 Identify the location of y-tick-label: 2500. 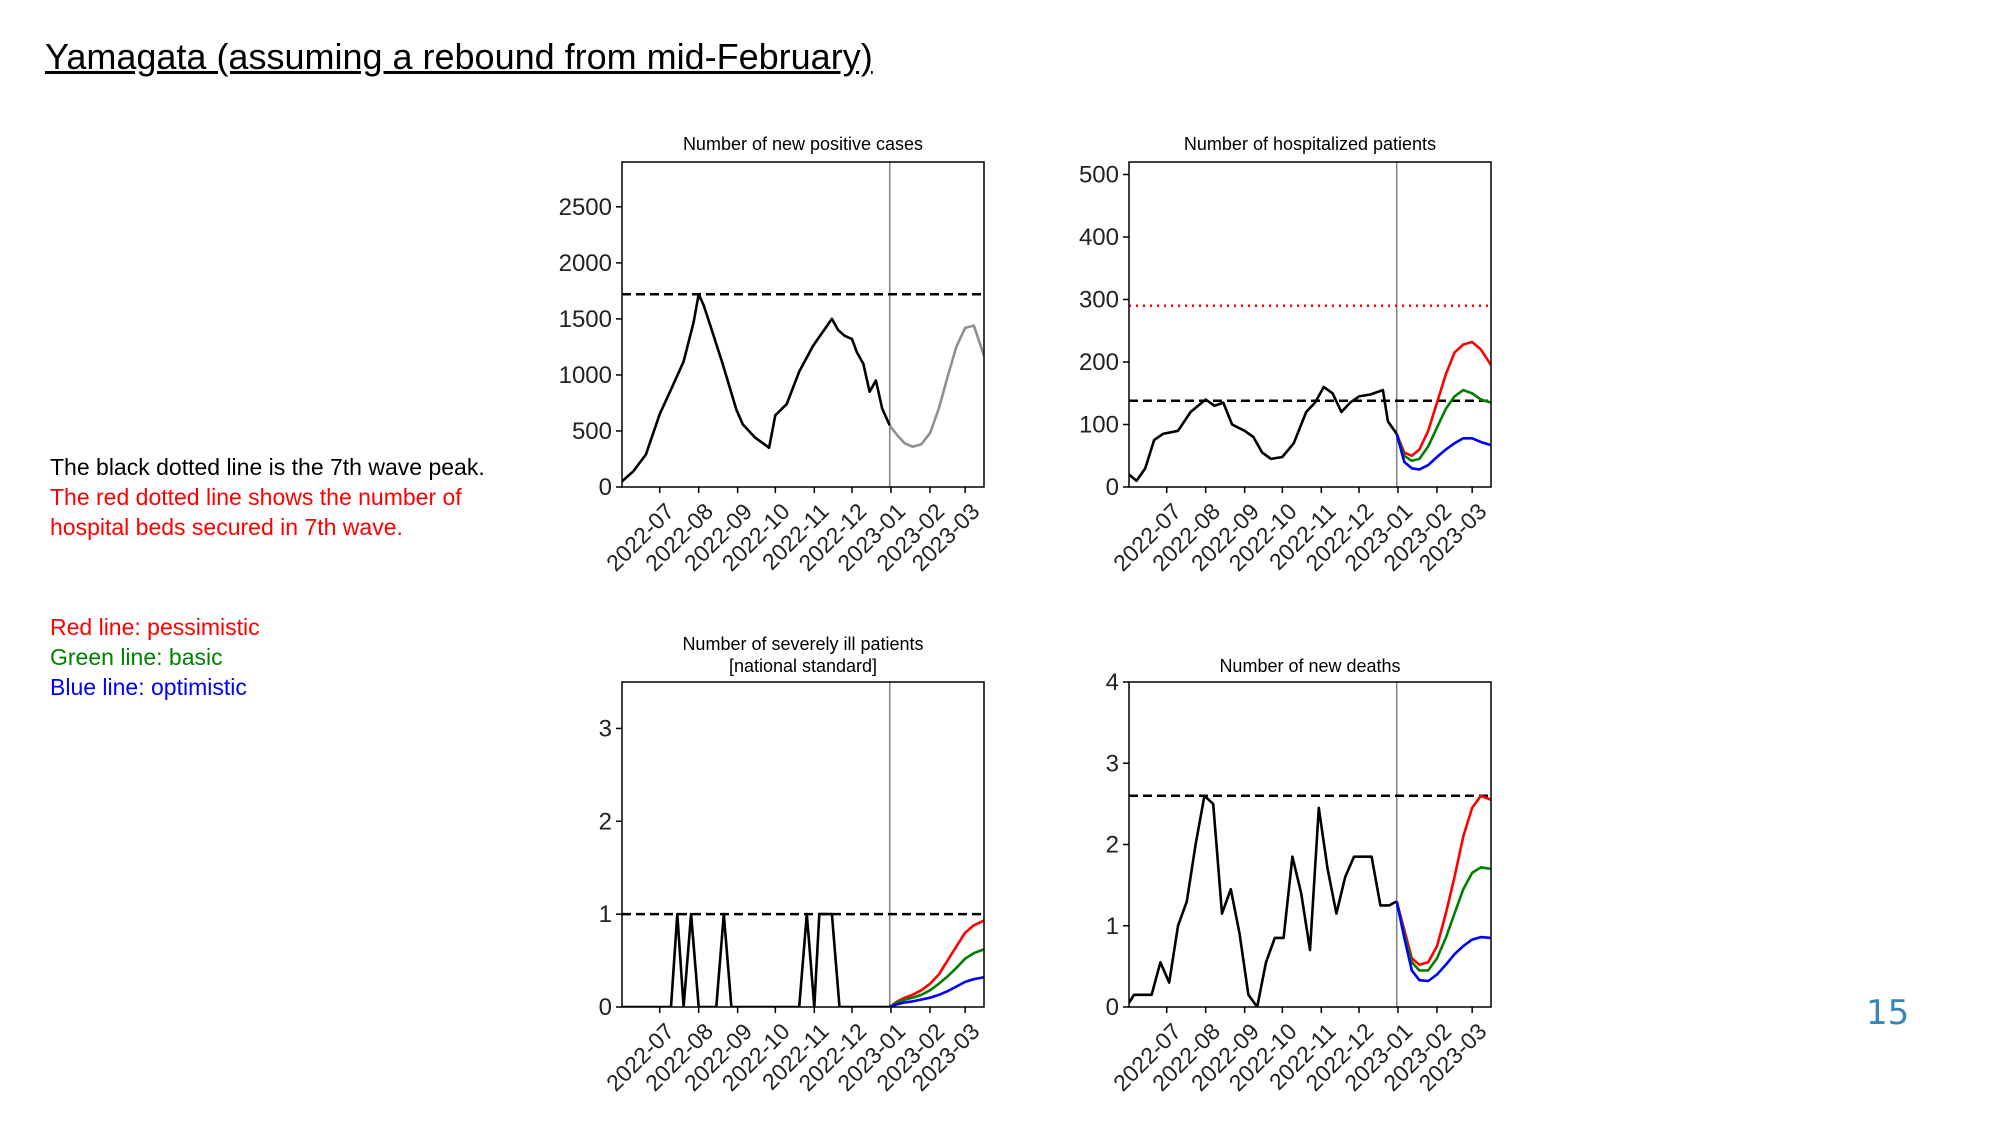
(585, 207).